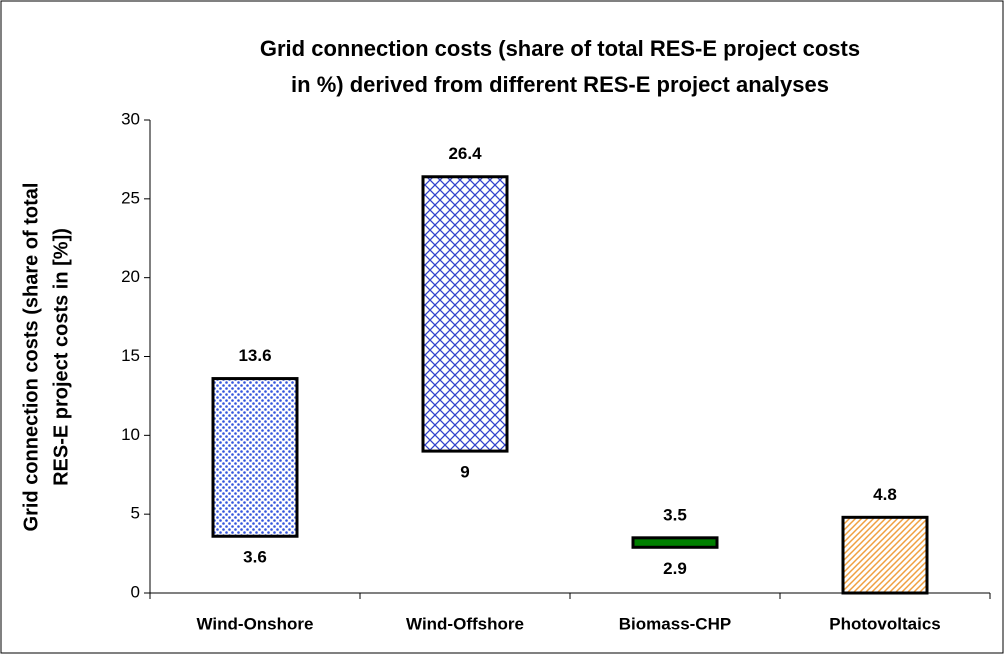  Describe the element at coordinates (130, 355) in the screenshot. I see `y-tick-label: 15` at that location.